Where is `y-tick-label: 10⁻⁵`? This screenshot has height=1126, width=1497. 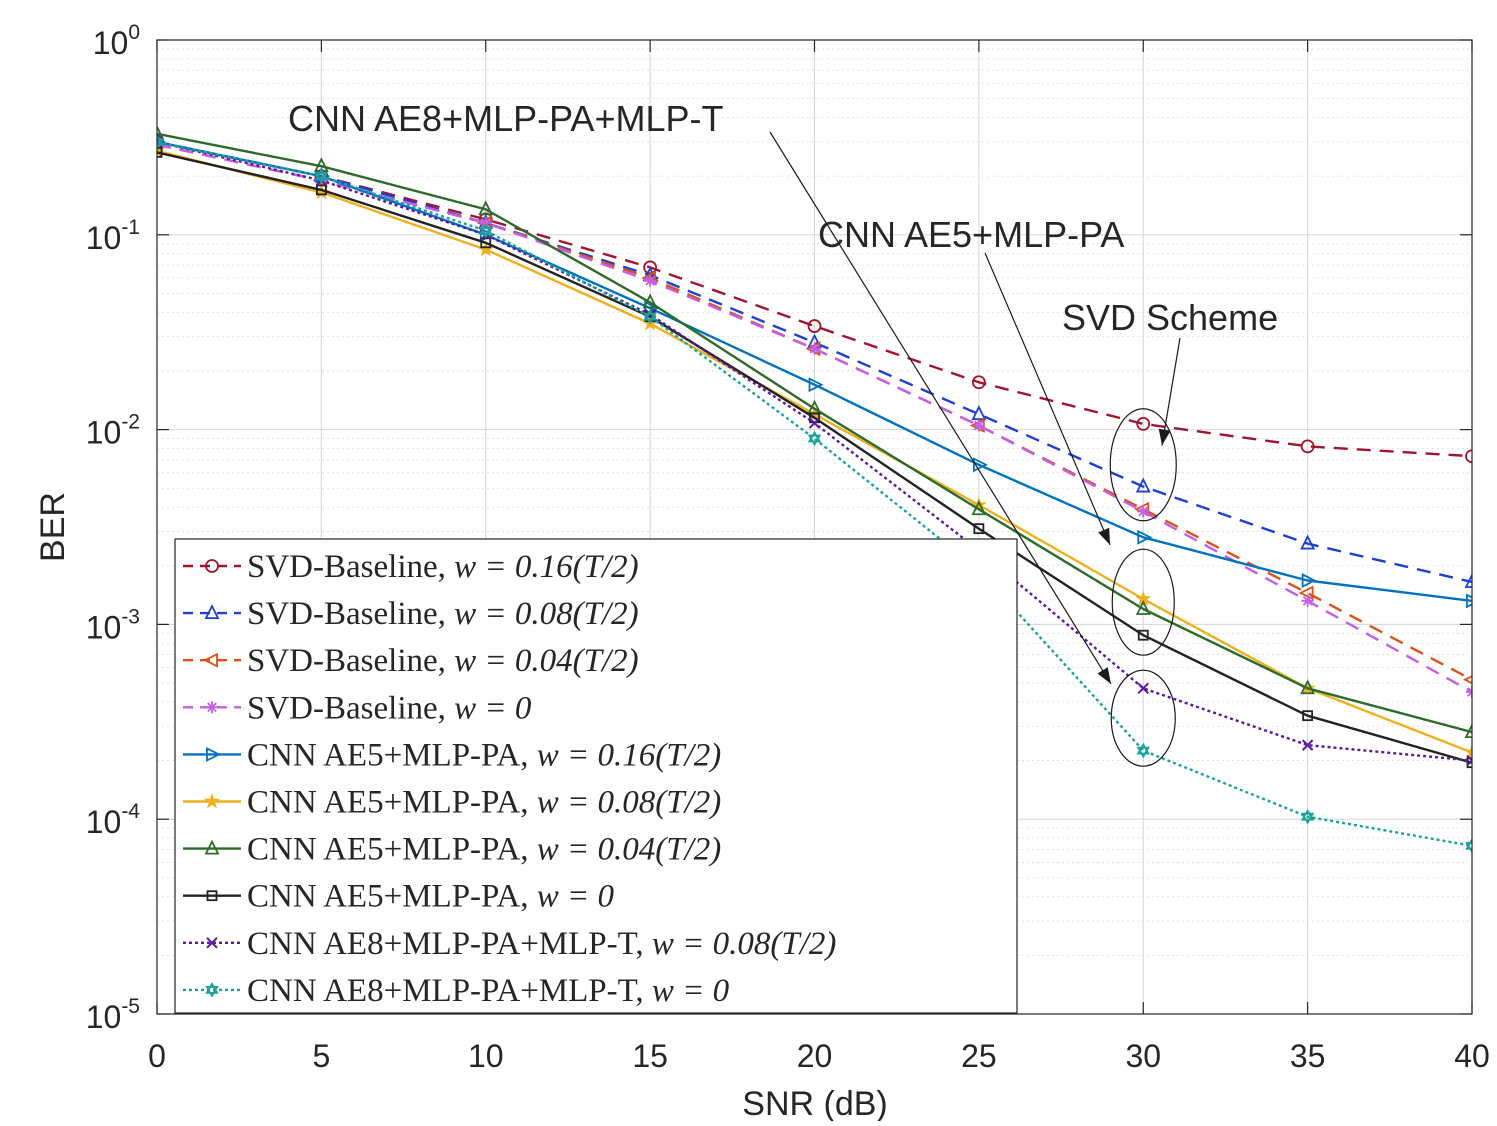
y-tick-label: 10⁻⁵ is located at coordinates (113, 1015).